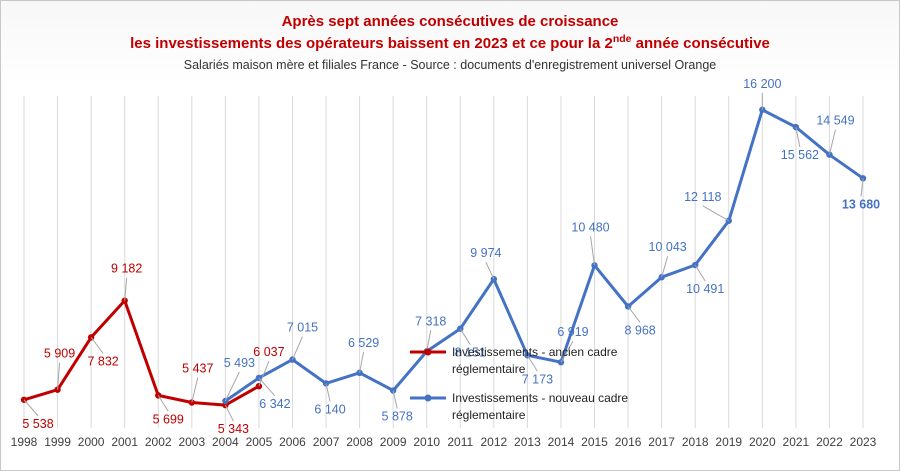 This screenshot has height=471, width=900. Describe the element at coordinates (829, 442) in the screenshot. I see `x-tick-label: 2022` at that location.